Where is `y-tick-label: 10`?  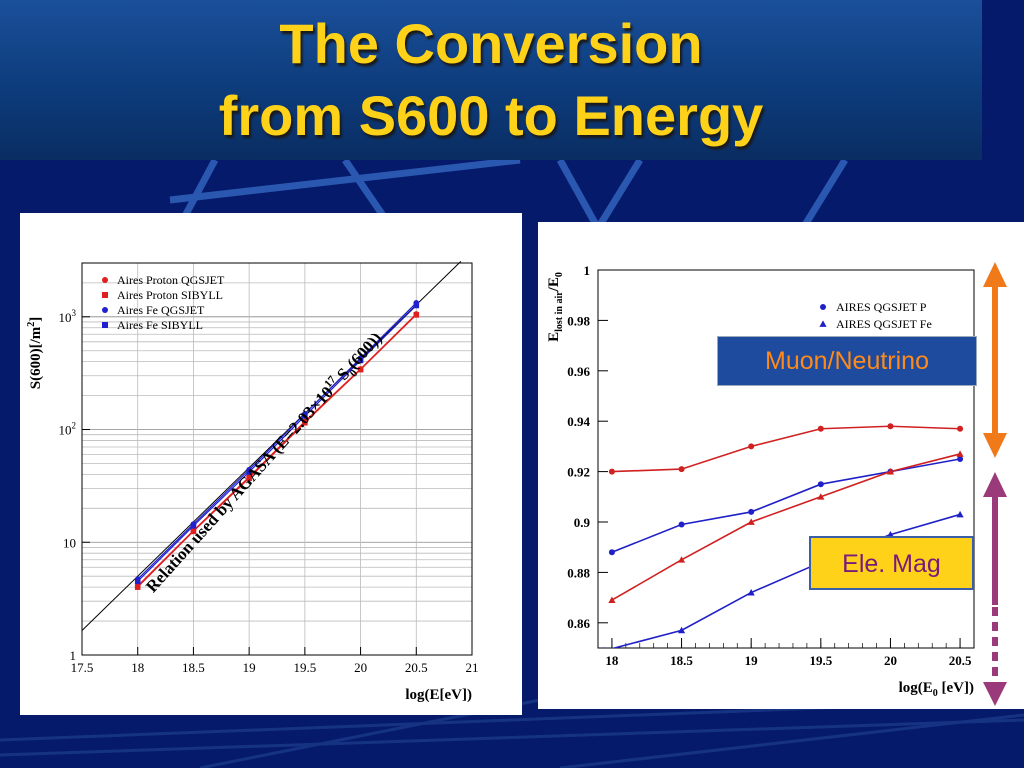
y-tick-label: 10 is located at coordinates (69, 542).